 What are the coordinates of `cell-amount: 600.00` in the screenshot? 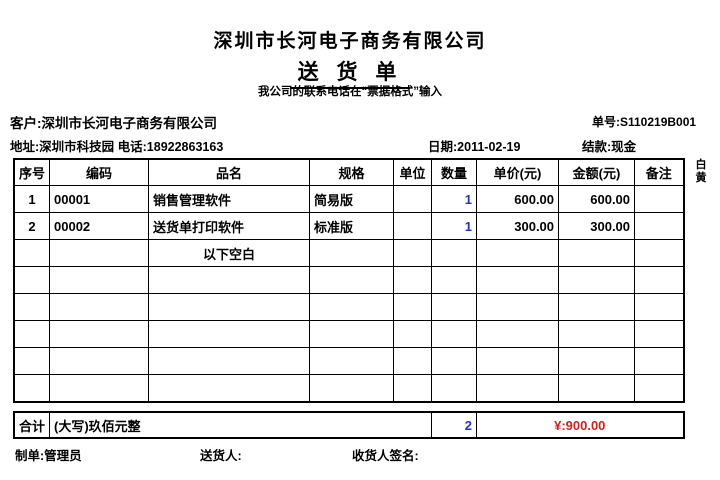 It's located at (597, 199).